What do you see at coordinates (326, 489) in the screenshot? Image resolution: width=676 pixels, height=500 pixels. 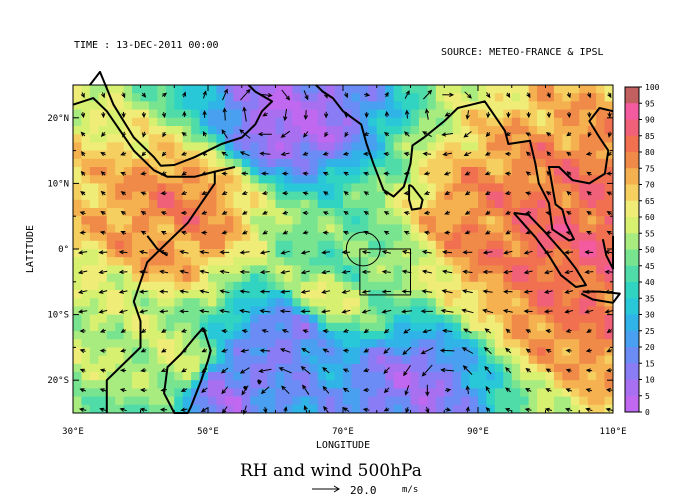 I see `reference-arrow-shaft` at bounding box center [326, 489].